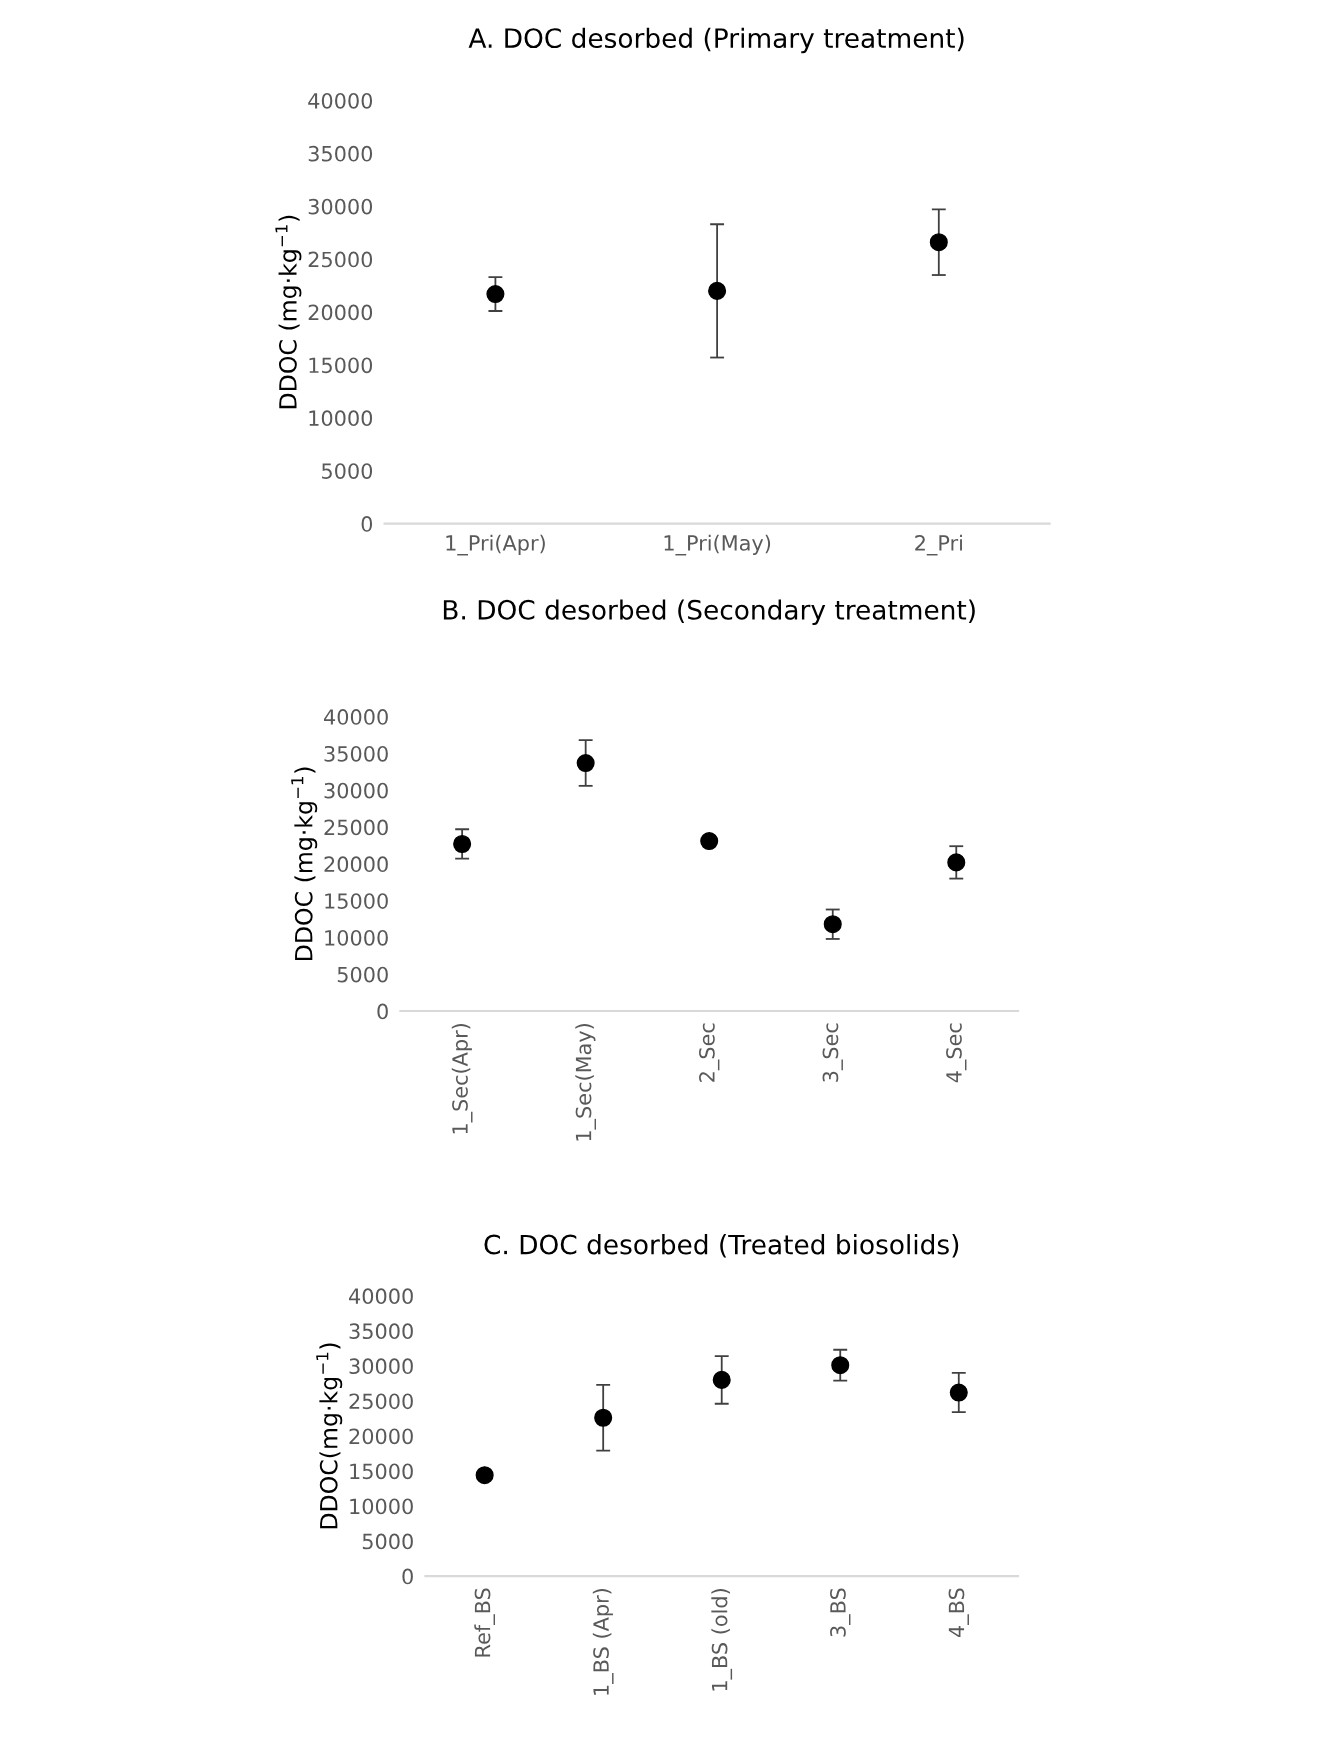 The image size is (1317, 1763). I want to click on chart-title: A. DOC desorbed (Primary treatment), so click(716, 40).